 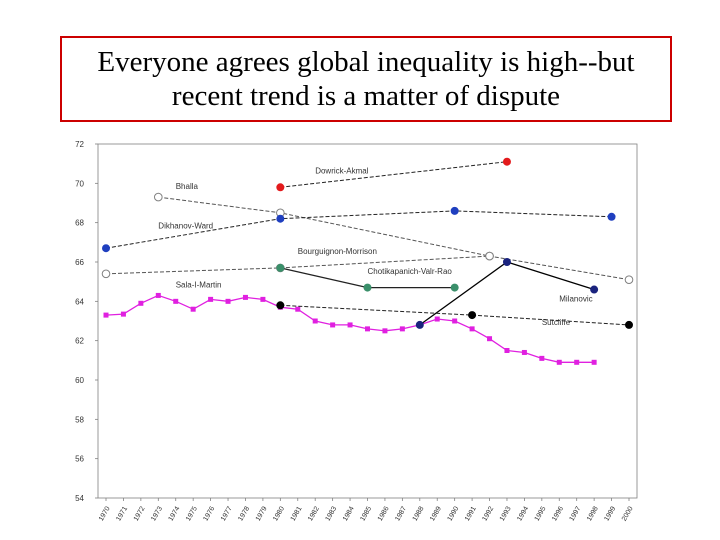 I want to click on y-tick-label: 68, so click(x=79, y=223).